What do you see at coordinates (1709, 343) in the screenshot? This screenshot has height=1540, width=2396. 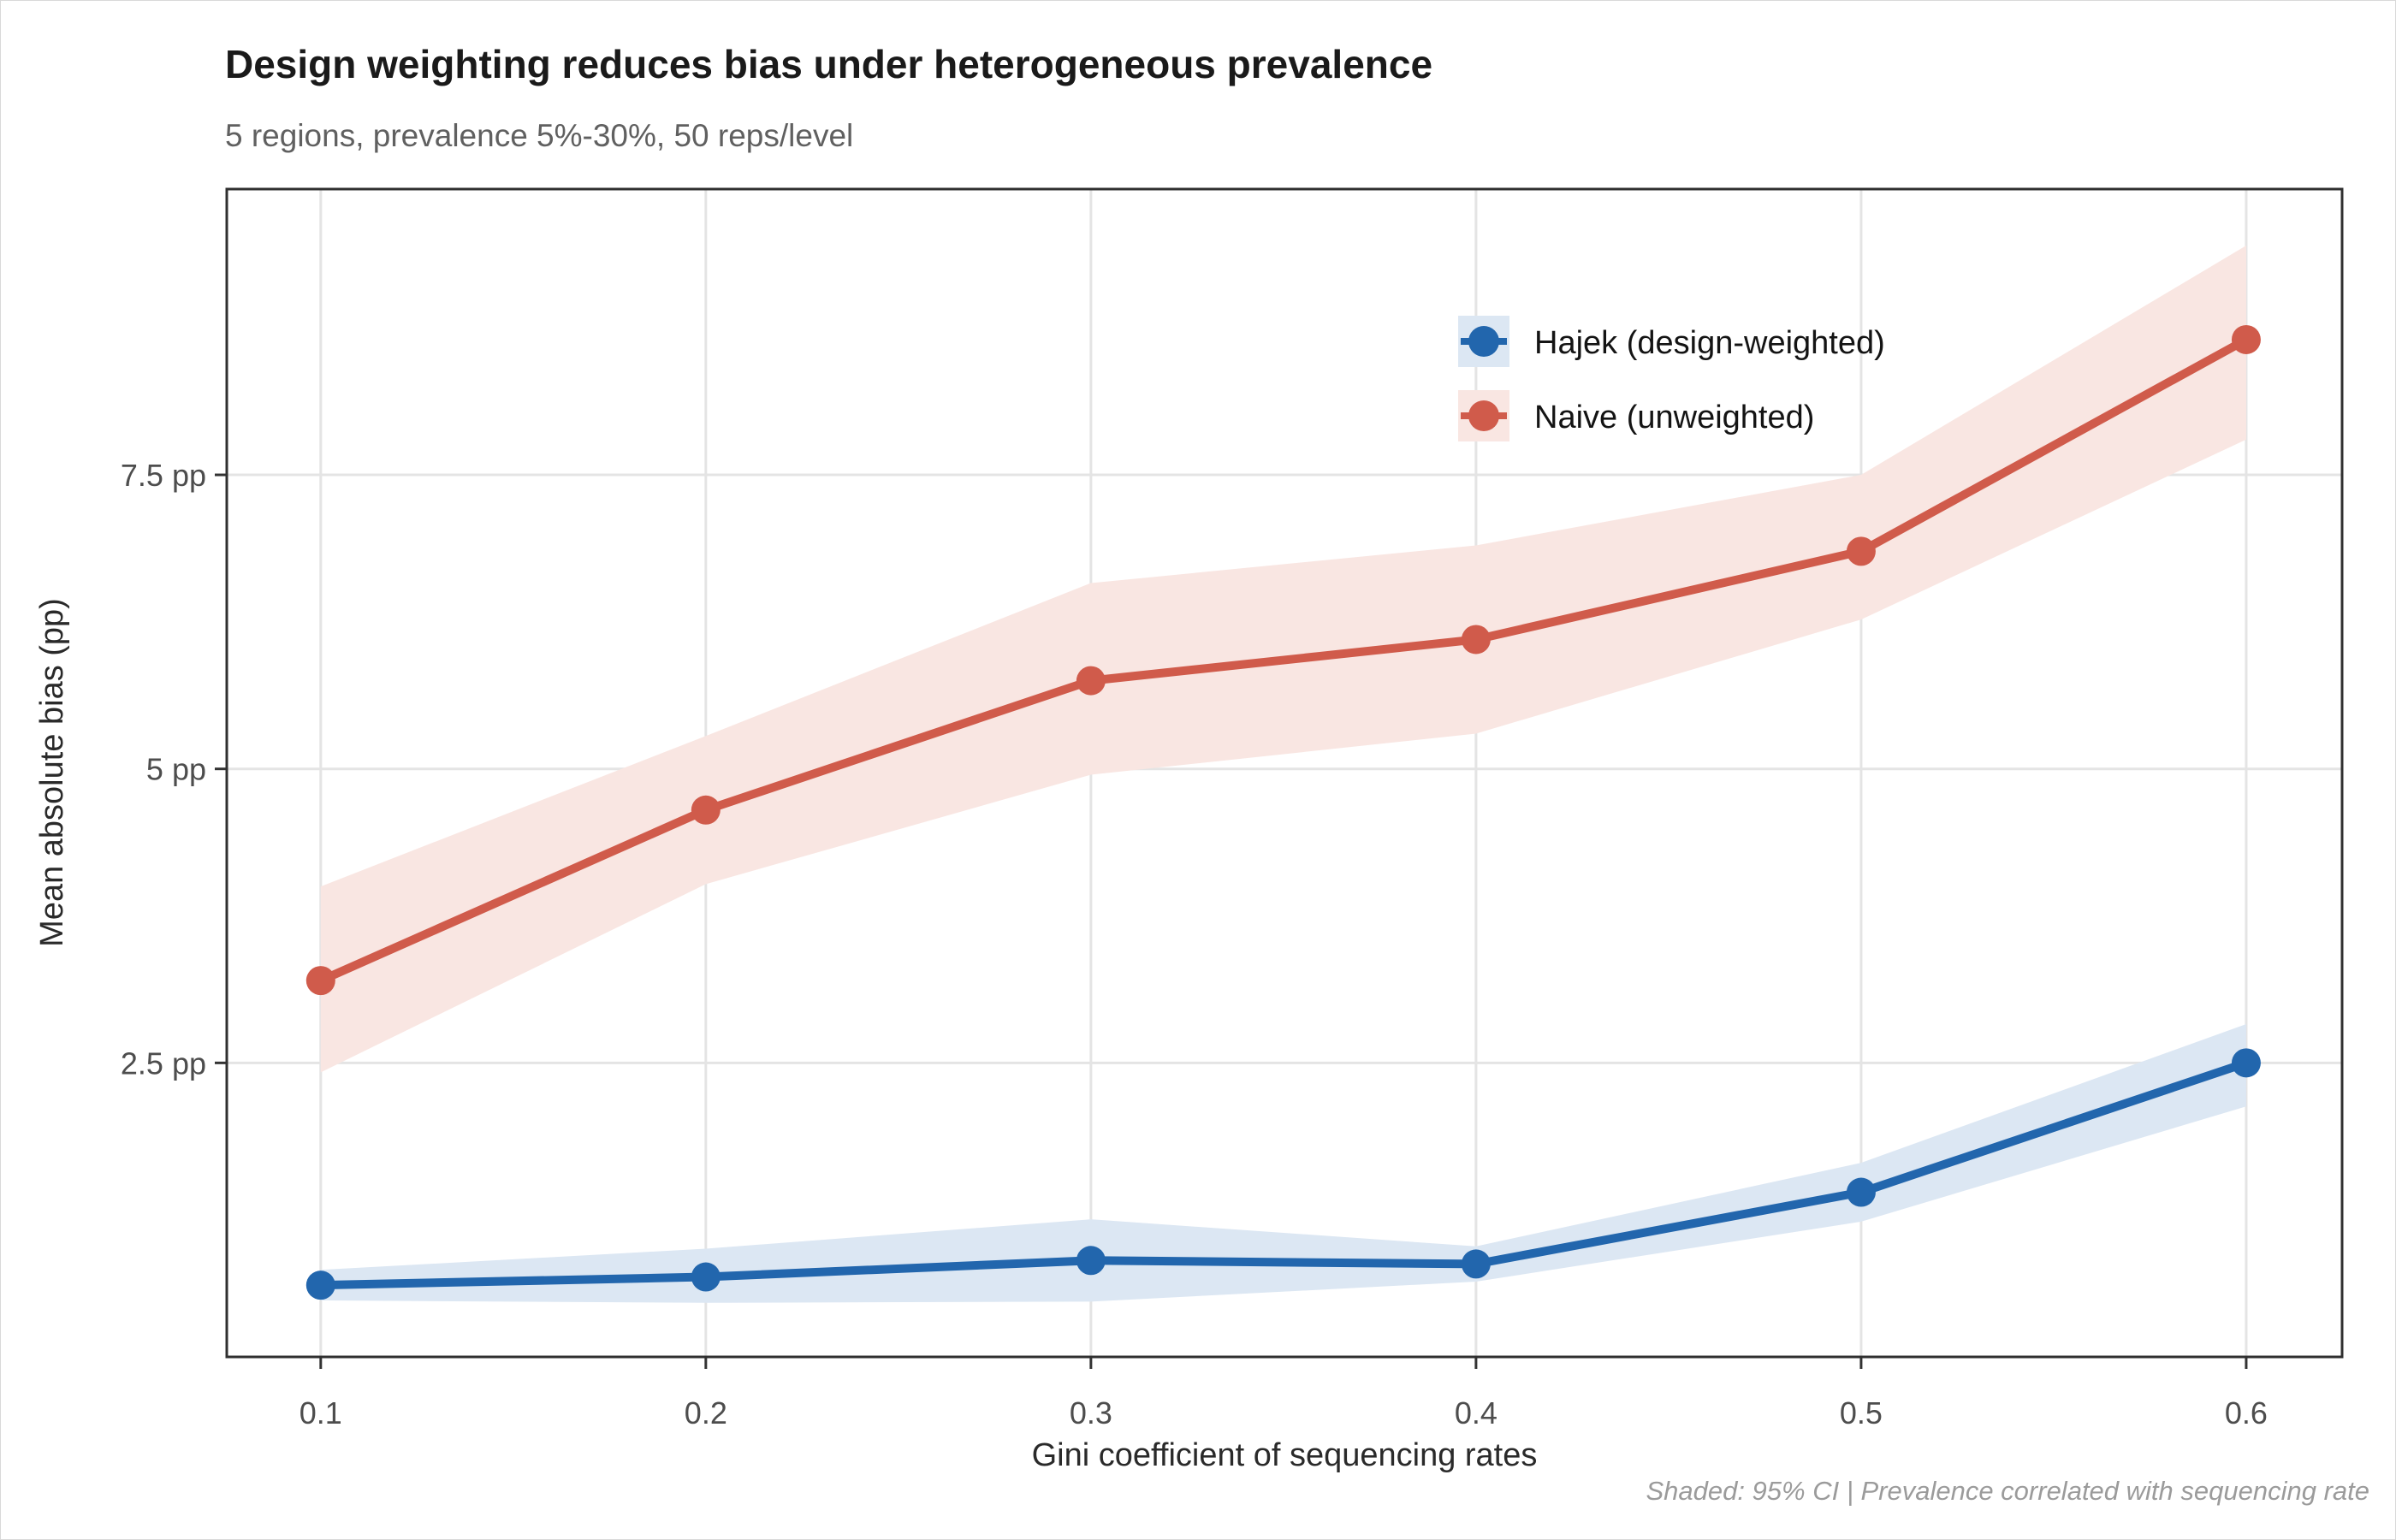 I see `legend-label-hajek: Hajek (design-weighted)` at bounding box center [1709, 343].